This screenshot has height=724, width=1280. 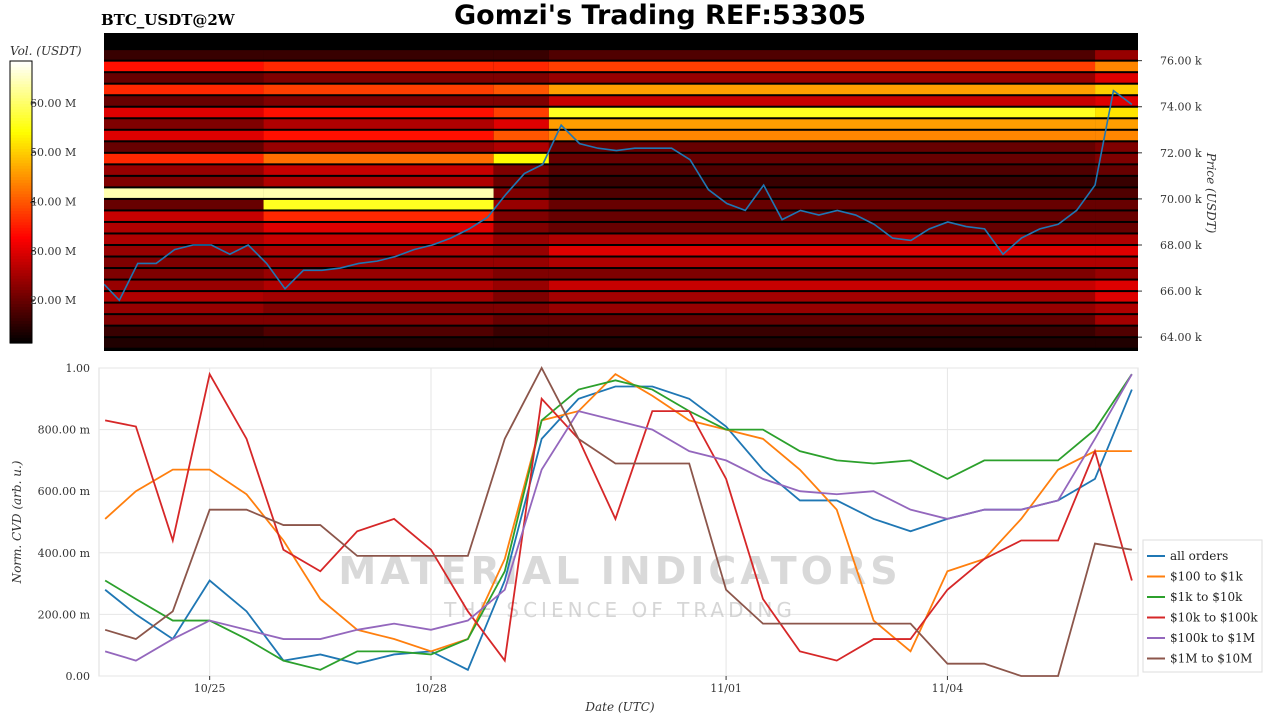 What do you see at coordinates (1206, 577) in the screenshot?
I see `legend-label: $100 to $1k` at bounding box center [1206, 577].